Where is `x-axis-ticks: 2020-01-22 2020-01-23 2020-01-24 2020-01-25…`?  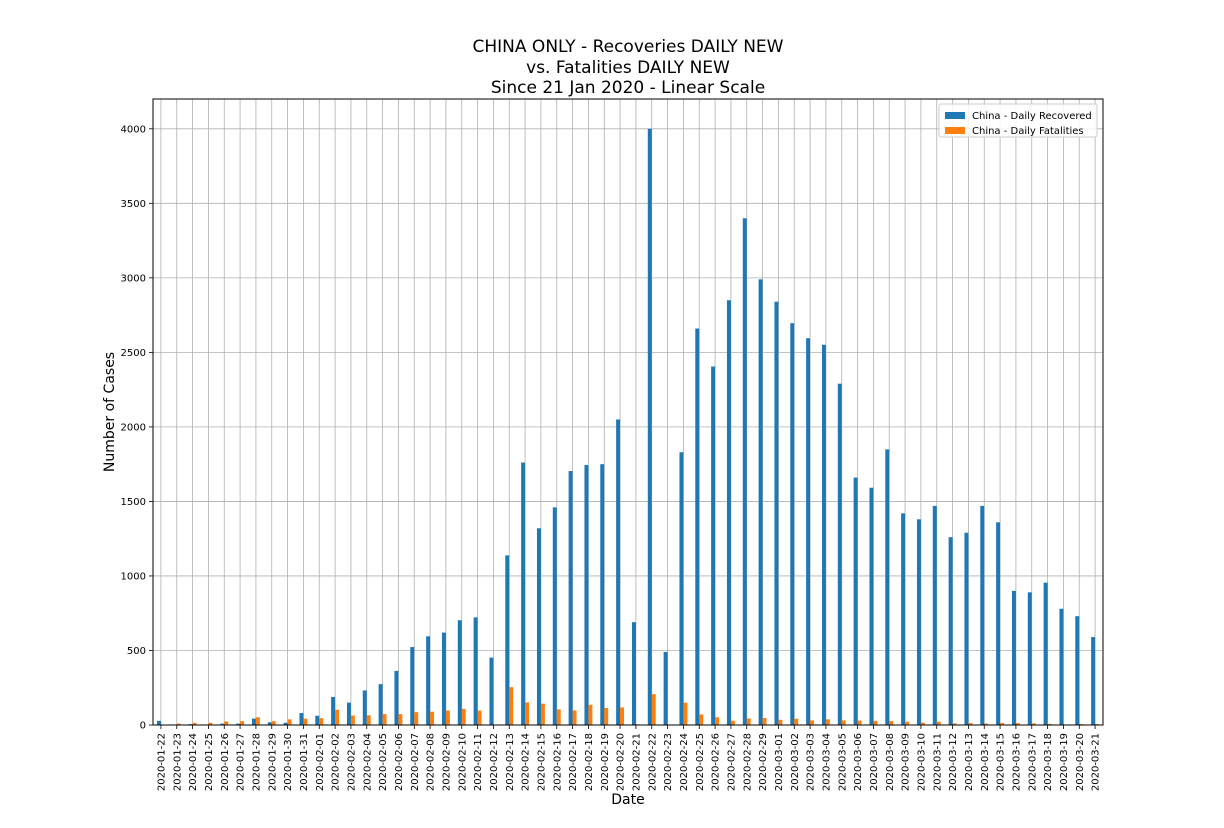 x-axis-ticks: 2020-01-22 2020-01-23 2020-01-24 2020-01-25… is located at coordinates (629, 758).